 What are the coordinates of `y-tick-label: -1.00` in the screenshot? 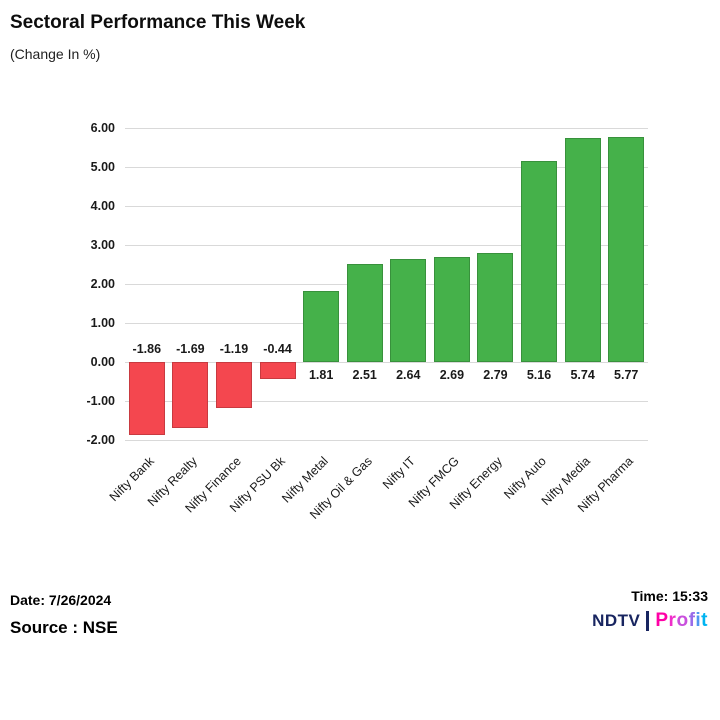 It's located at (101, 401).